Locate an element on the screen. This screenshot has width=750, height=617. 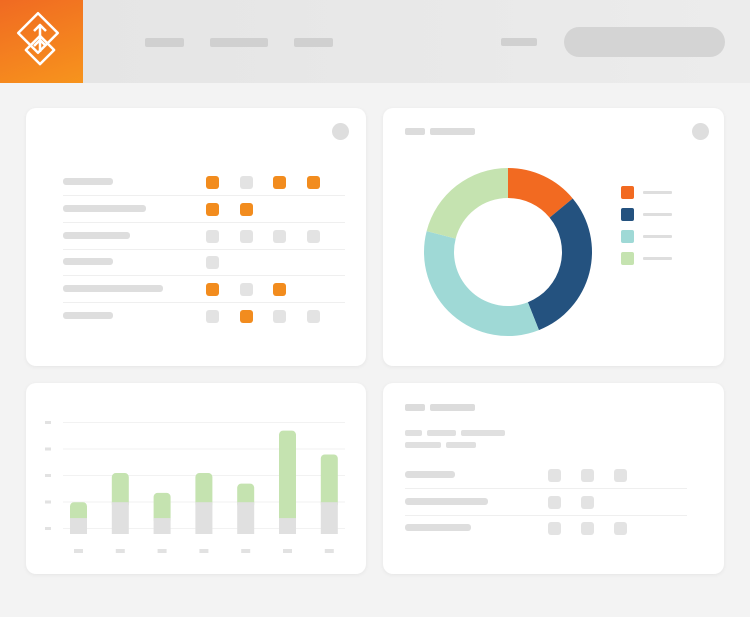
header-link is located at coordinates (519, 42).